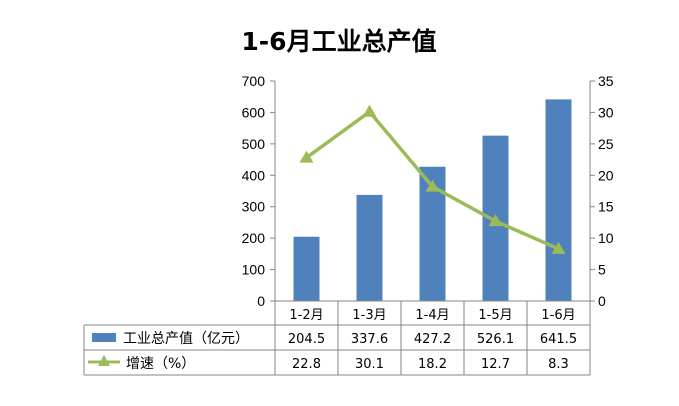  What do you see at coordinates (369, 364) in the screenshot?
I see `table-cell: 30.1` at bounding box center [369, 364].